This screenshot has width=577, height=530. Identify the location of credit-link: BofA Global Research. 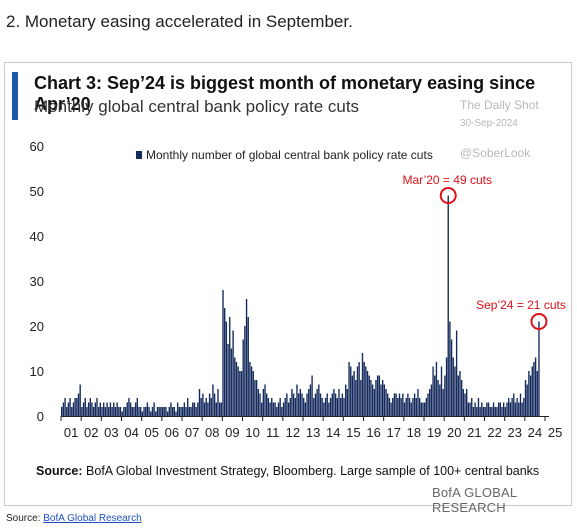
(92, 518).